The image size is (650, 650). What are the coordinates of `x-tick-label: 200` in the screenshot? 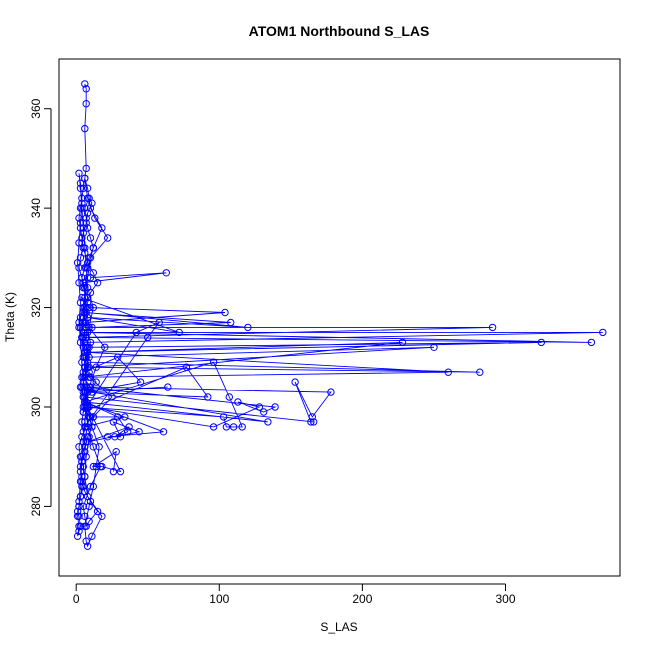 It's located at (362, 599).